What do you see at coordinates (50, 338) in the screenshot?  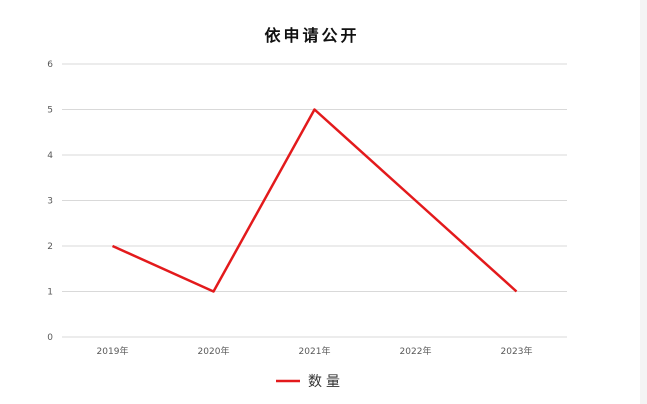 I see `y-tick-label: 0` at bounding box center [50, 338].